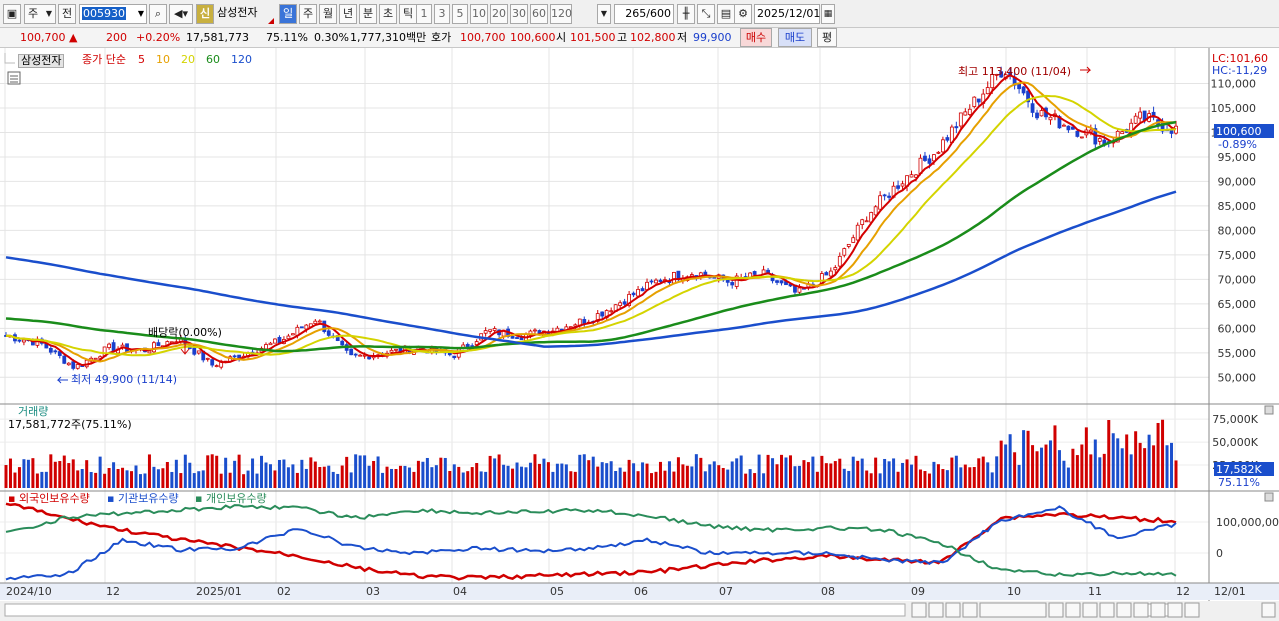  What do you see at coordinates (604, 14) in the screenshot?
I see `chevron-down-icon: ▼` at bounding box center [604, 14].